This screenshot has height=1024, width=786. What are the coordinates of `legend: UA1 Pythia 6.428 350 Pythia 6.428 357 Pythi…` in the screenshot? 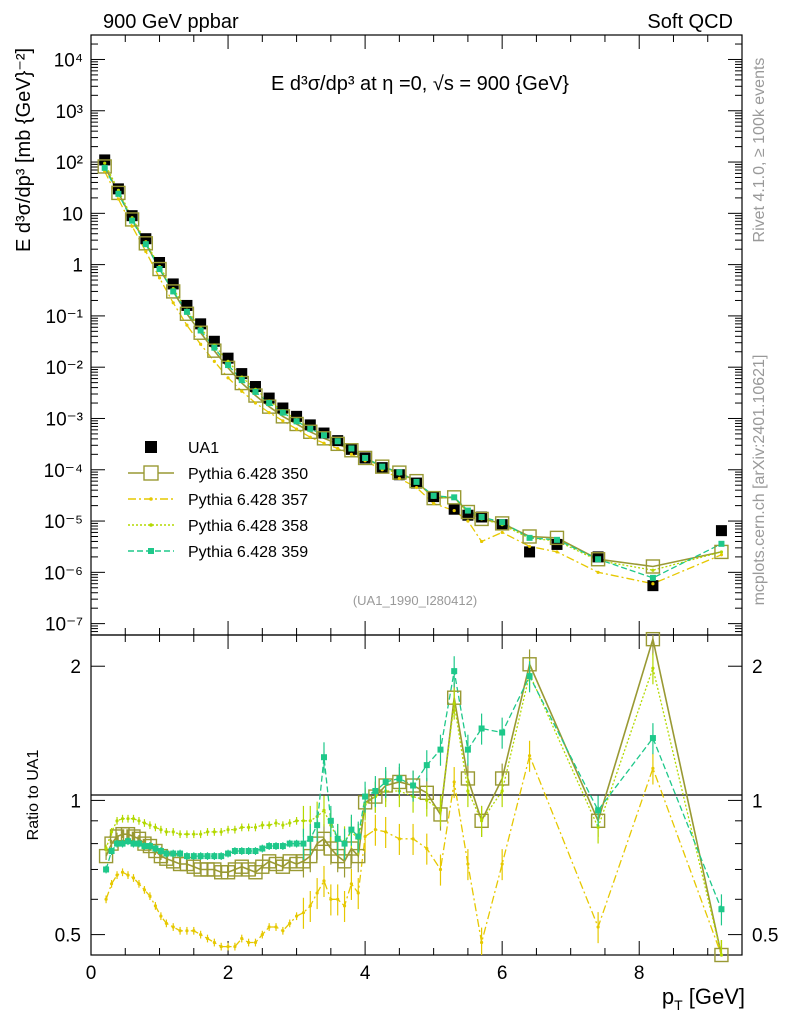 It's located at (218, 500).